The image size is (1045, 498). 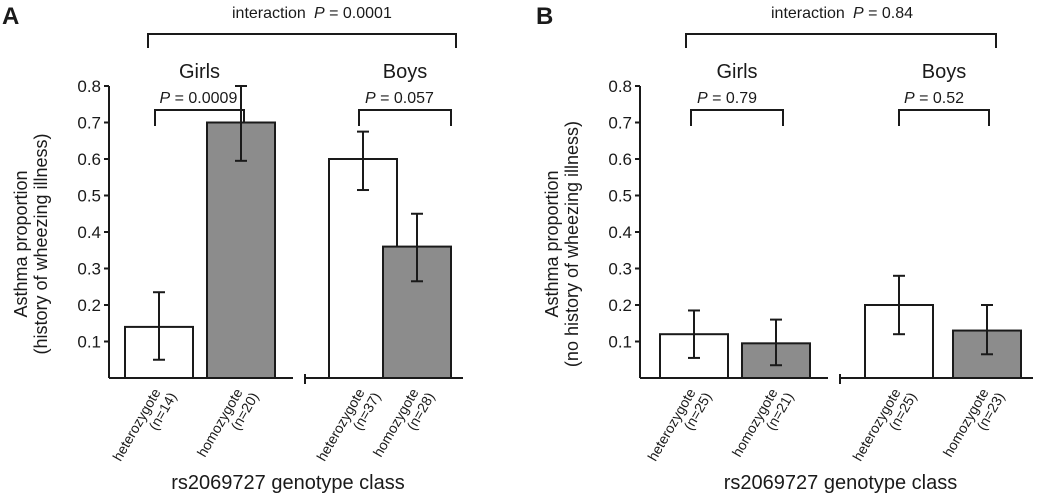 I want to click on interaction-p-value: P = 0.84, so click(x=883, y=13).